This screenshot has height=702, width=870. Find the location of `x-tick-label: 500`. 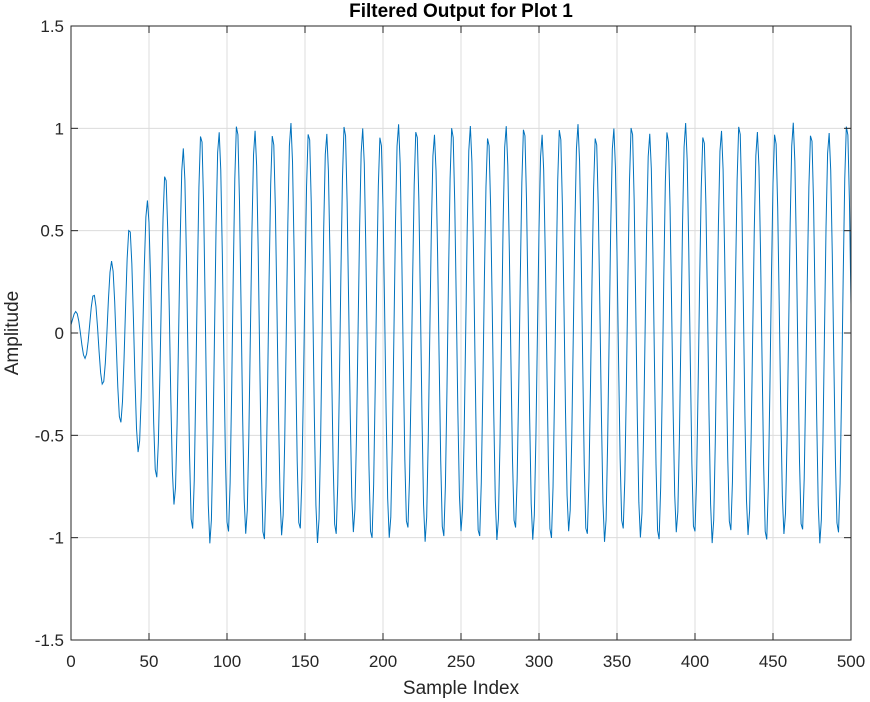

x-tick-label: 500 is located at coordinates (851, 661).